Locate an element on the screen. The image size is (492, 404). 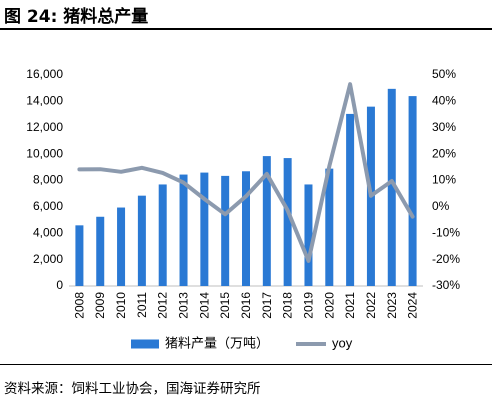
source-divider is located at coordinates (246, 364).